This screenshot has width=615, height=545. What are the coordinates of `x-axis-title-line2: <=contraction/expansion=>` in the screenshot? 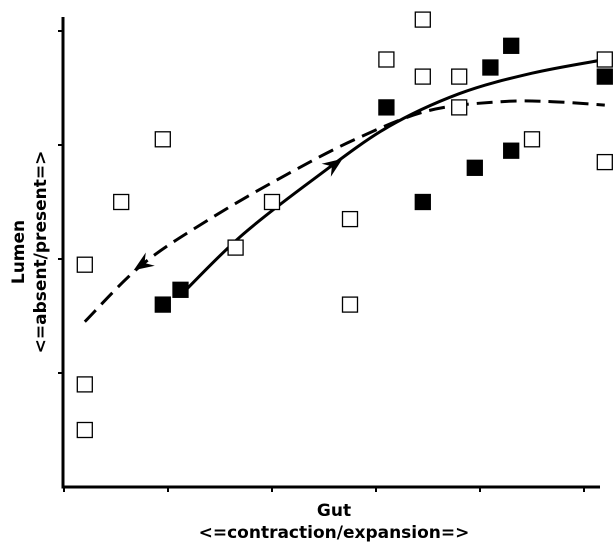 It's located at (334, 533).